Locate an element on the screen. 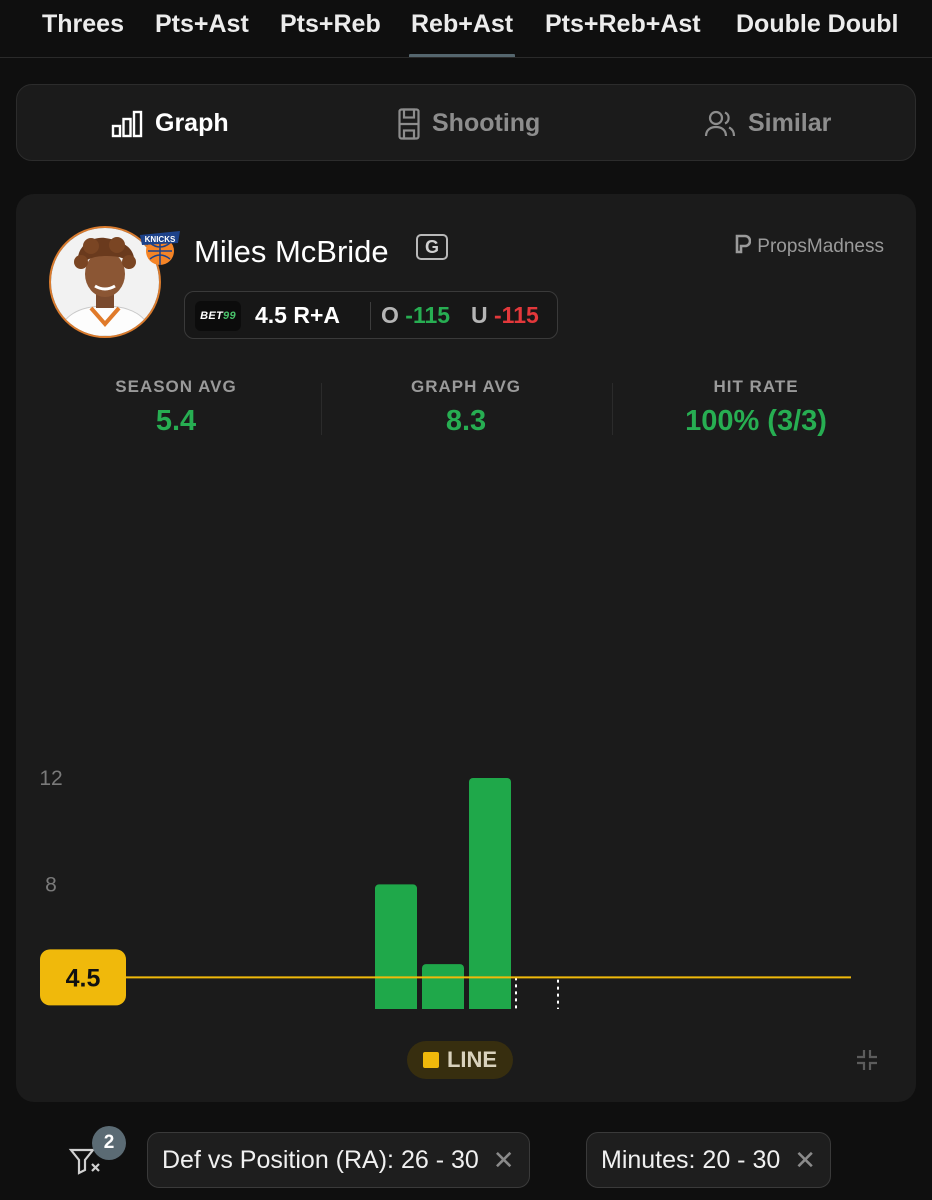 Image resolution: width=932 pixels, height=1200 pixels. stat-label: SEASON AVG is located at coordinates (176, 386).